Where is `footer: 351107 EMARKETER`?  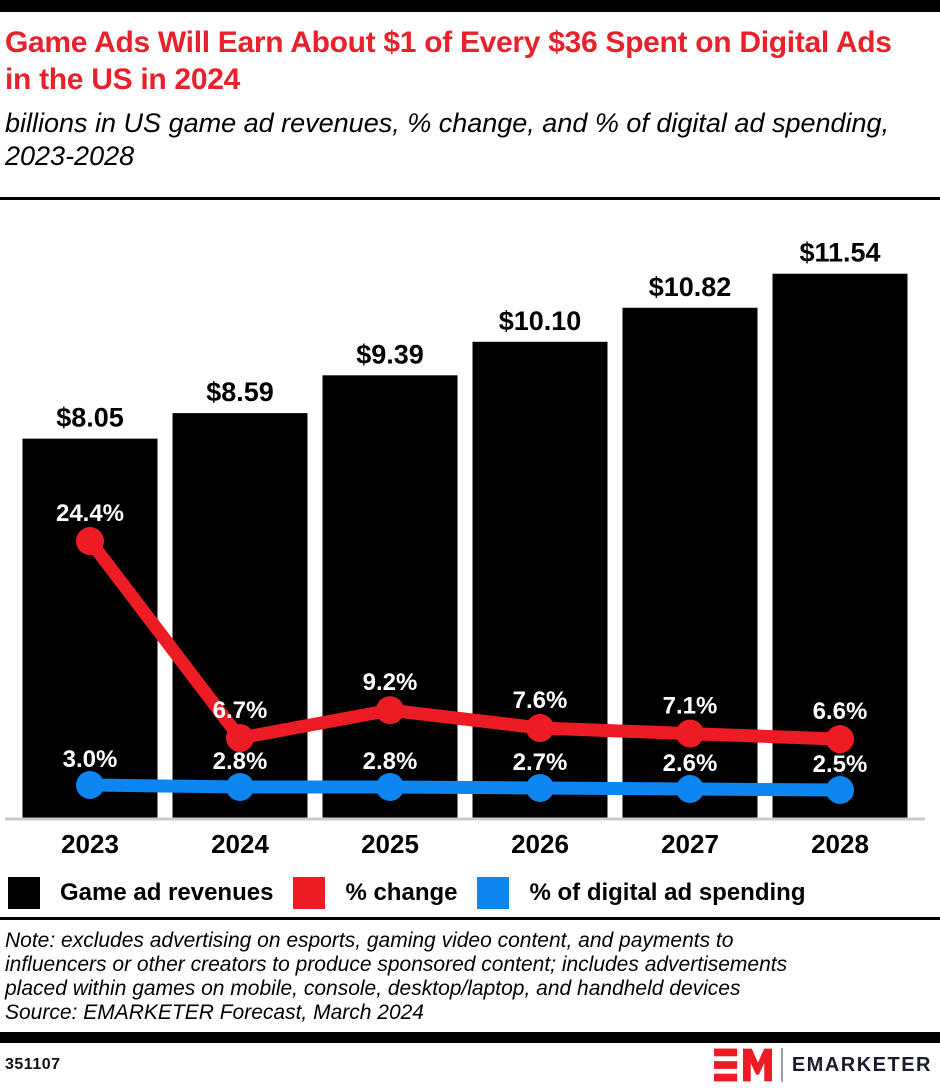 footer: 351107 EMARKETER is located at coordinates (470, 1065).